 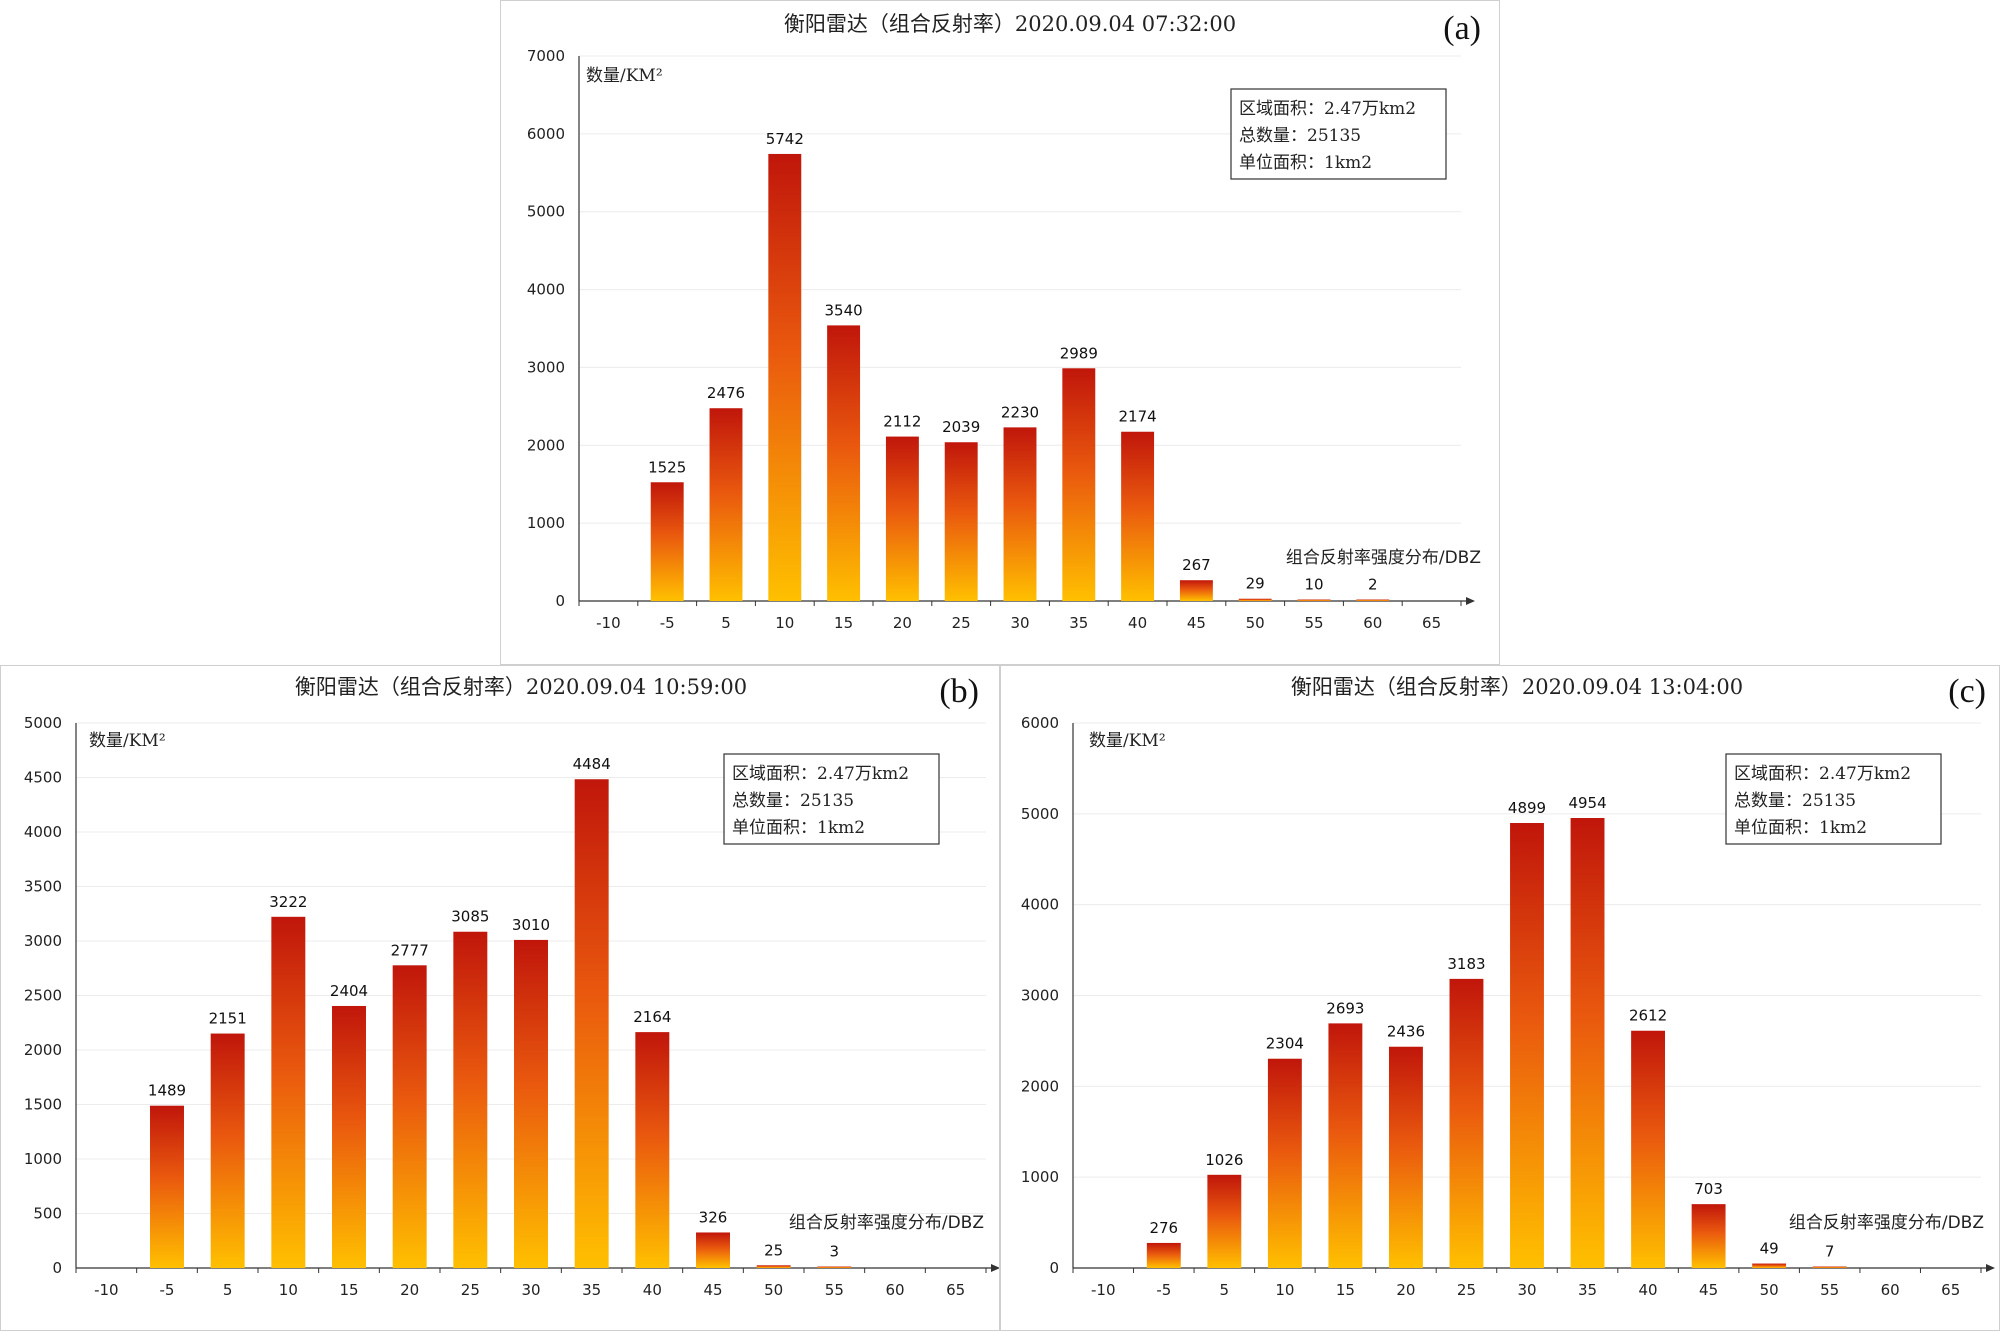 I want to click on y-axis-unit-label: 数量/KM², so click(x=624, y=76).